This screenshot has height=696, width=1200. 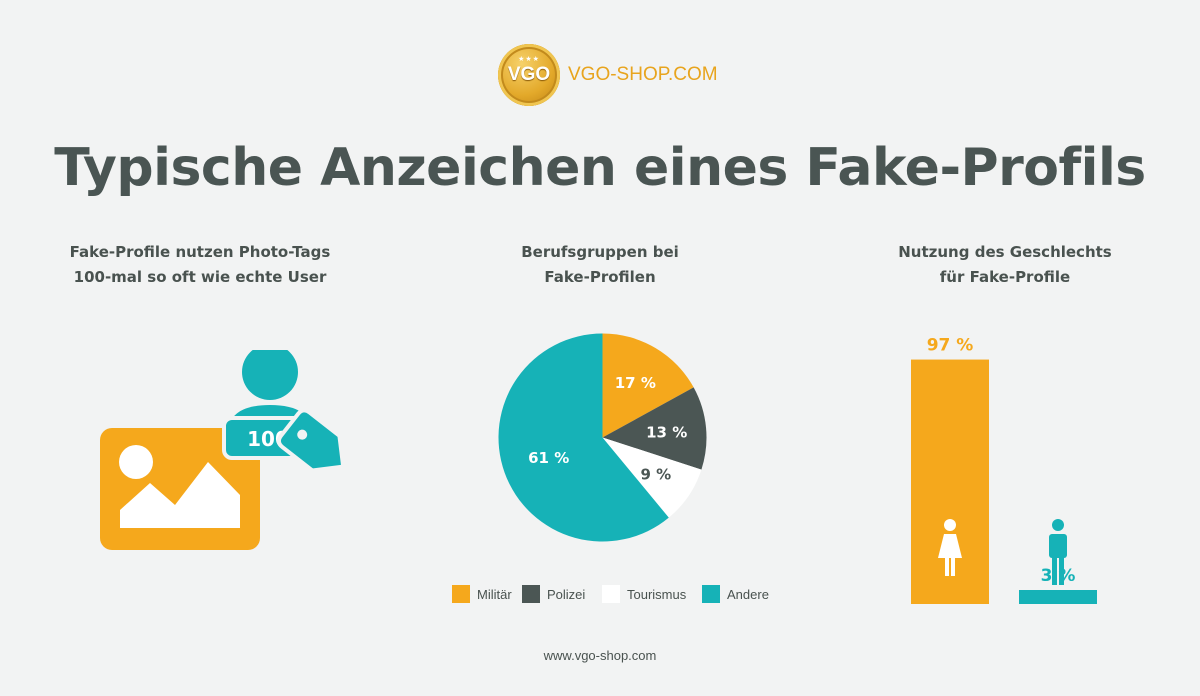 I want to click on bar-chart-title: Nutzung des Geschlechts für Fake-Profile, so click(x=1005, y=265).